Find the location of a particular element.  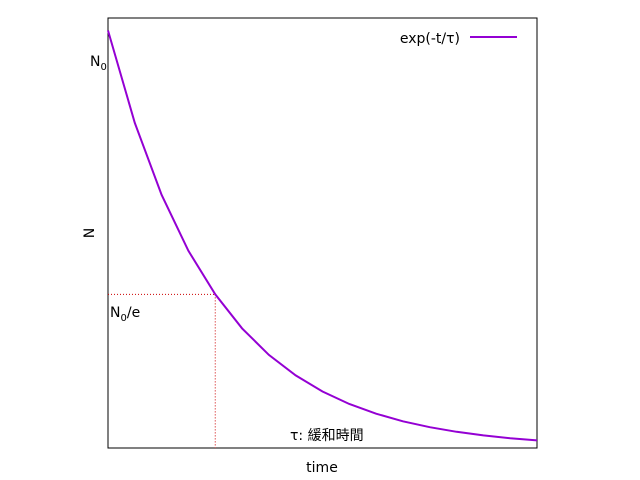

n0e-label-suffix: /e is located at coordinates (133, 313).